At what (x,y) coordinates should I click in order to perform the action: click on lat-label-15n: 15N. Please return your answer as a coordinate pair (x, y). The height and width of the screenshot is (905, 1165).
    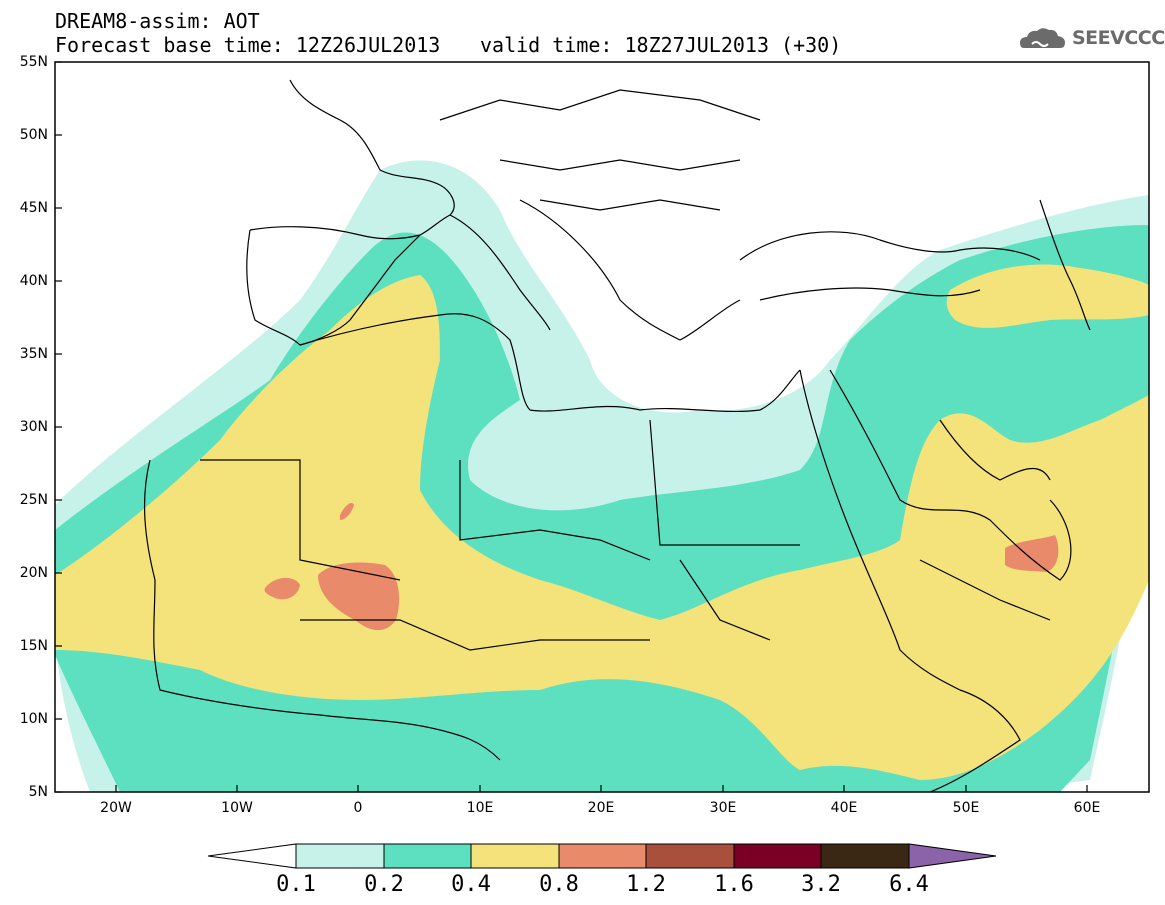
    Looking at the image, I should click on (33, 646).